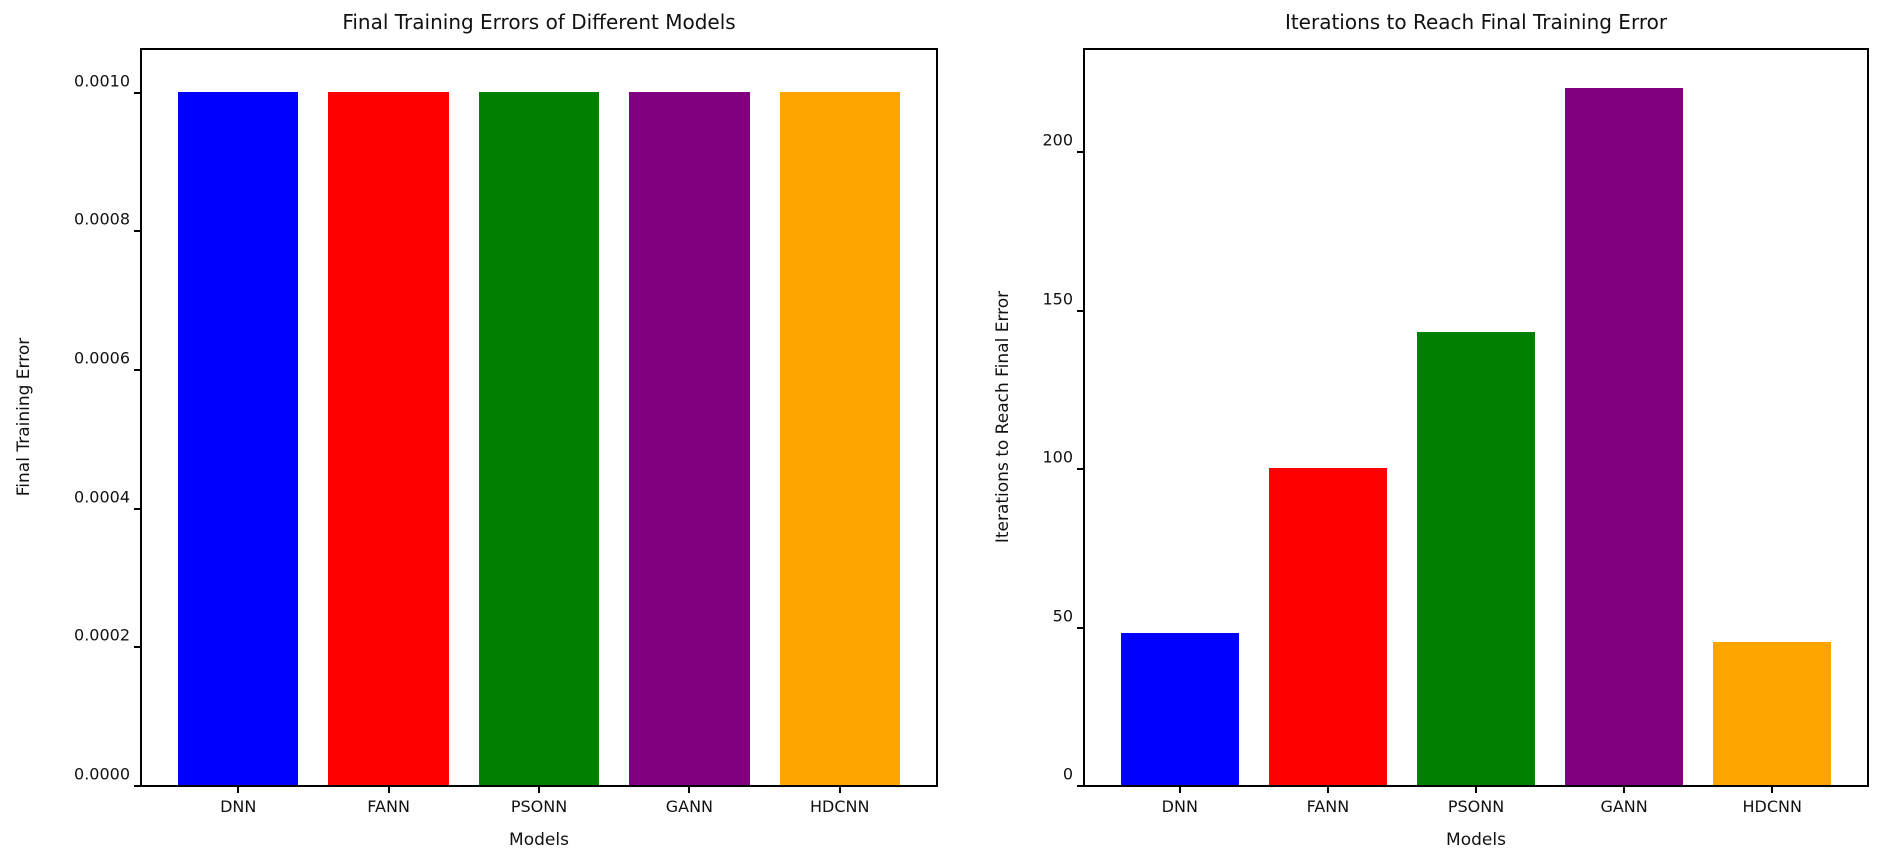  I want to click on y-tick-label: 0.0000, so click(102, 774).